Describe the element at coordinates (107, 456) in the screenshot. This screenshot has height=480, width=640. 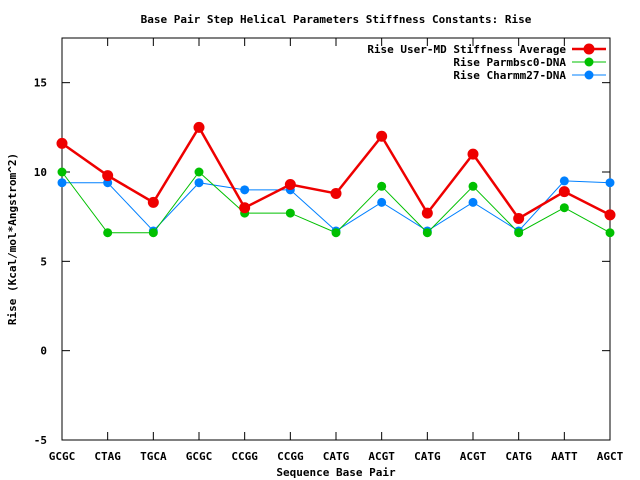
I see `x-tick-label: CTAG` at that location.